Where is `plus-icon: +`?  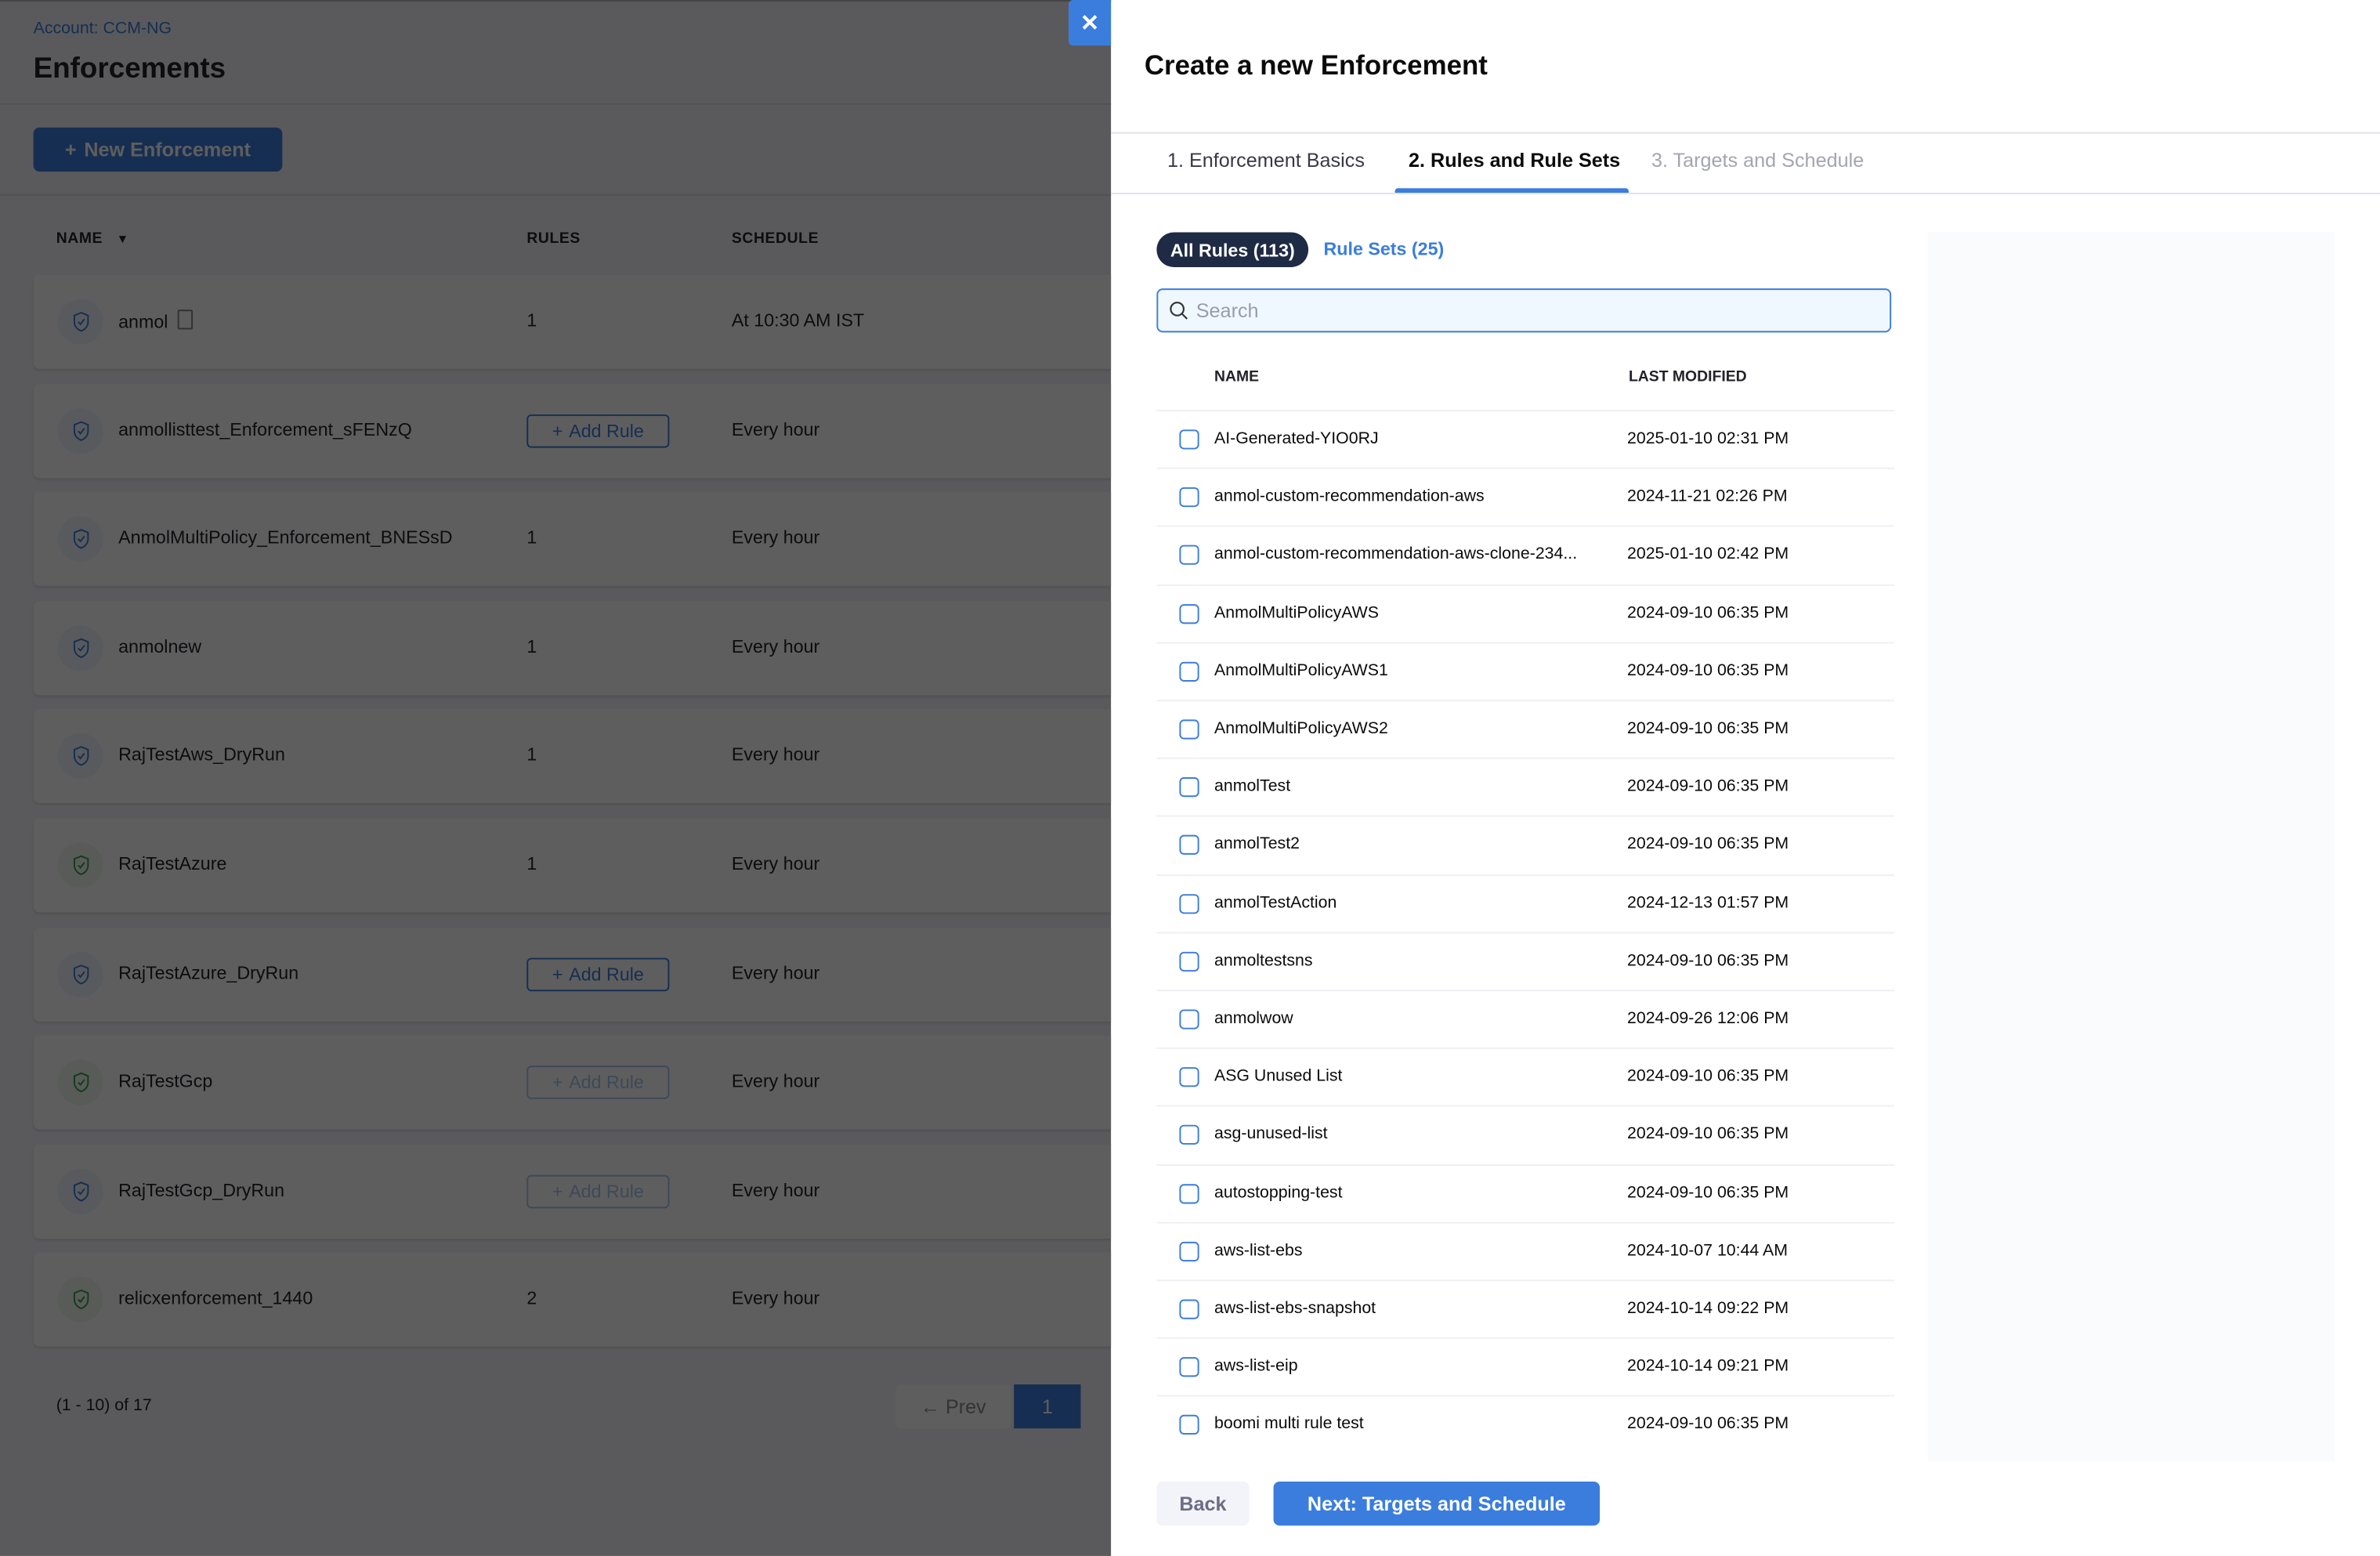 plus-icon: + is located at coordinates (557, 974).